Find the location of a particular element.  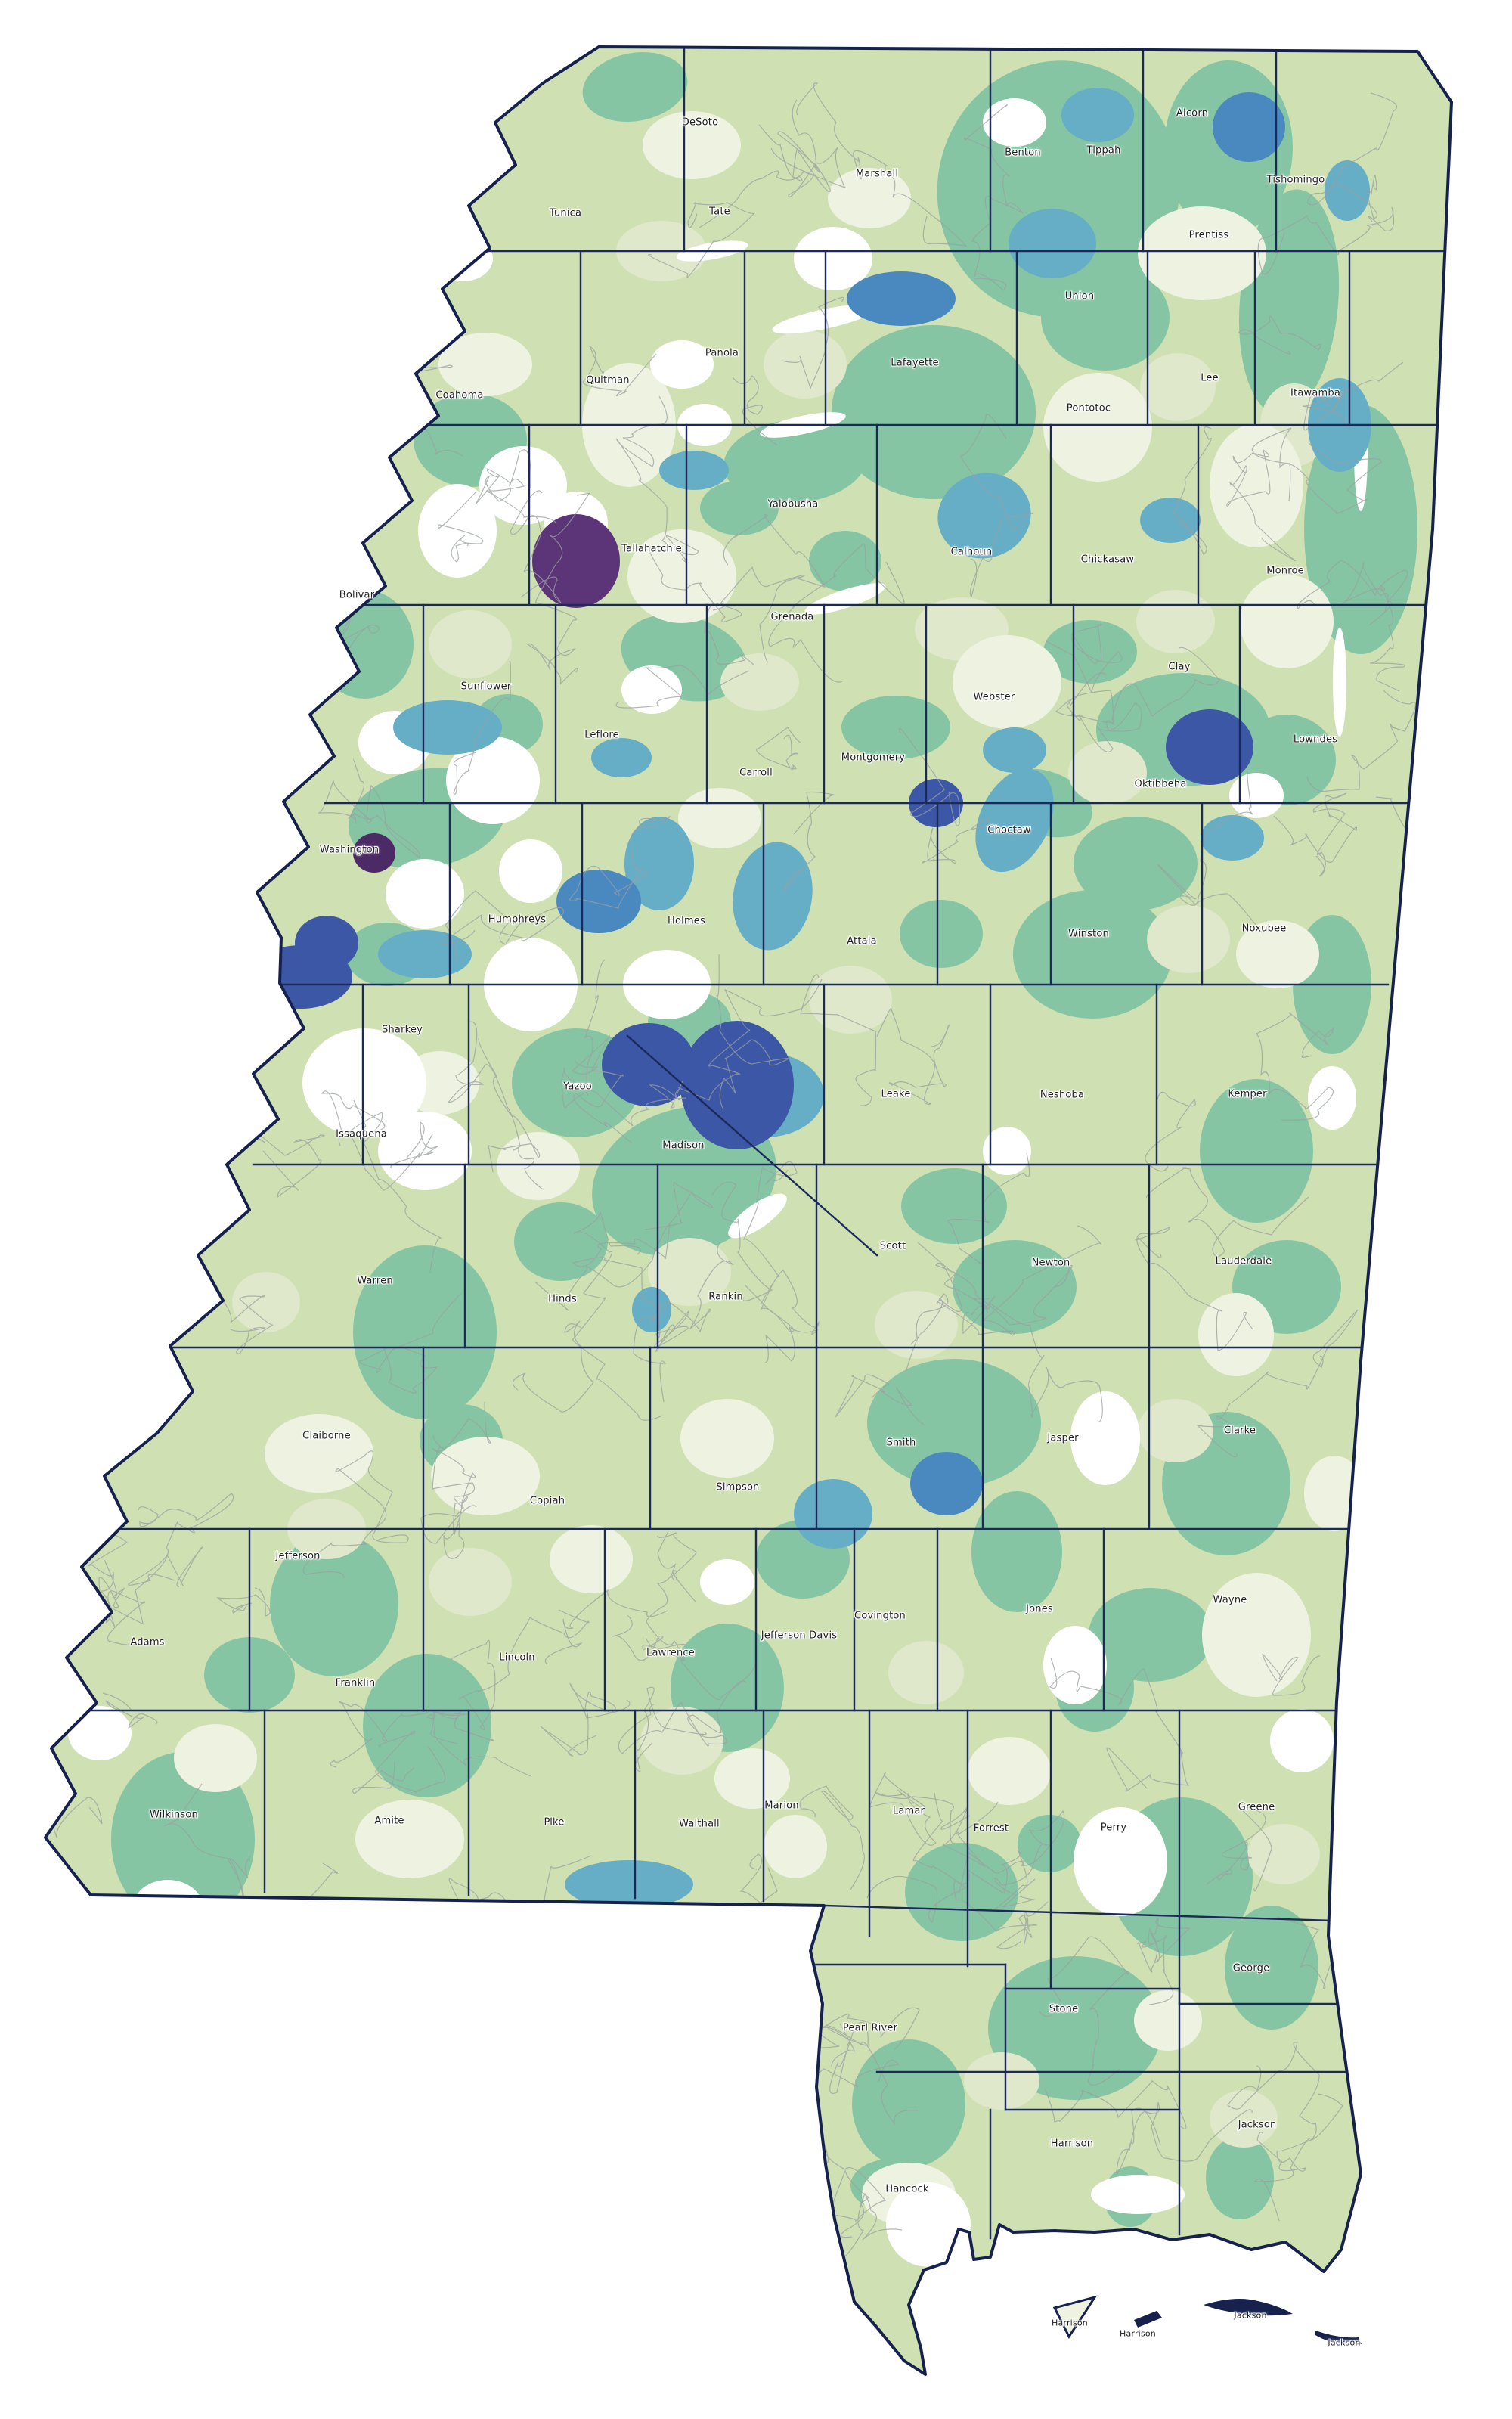

cat-island is located at coordinates (1075, 2317).